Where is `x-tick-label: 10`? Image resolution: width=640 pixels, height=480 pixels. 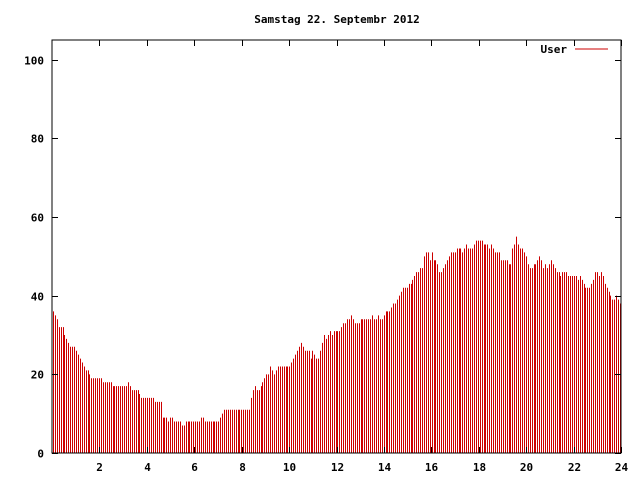 x-tick-label: 10 is located at coordinates (289, 467).